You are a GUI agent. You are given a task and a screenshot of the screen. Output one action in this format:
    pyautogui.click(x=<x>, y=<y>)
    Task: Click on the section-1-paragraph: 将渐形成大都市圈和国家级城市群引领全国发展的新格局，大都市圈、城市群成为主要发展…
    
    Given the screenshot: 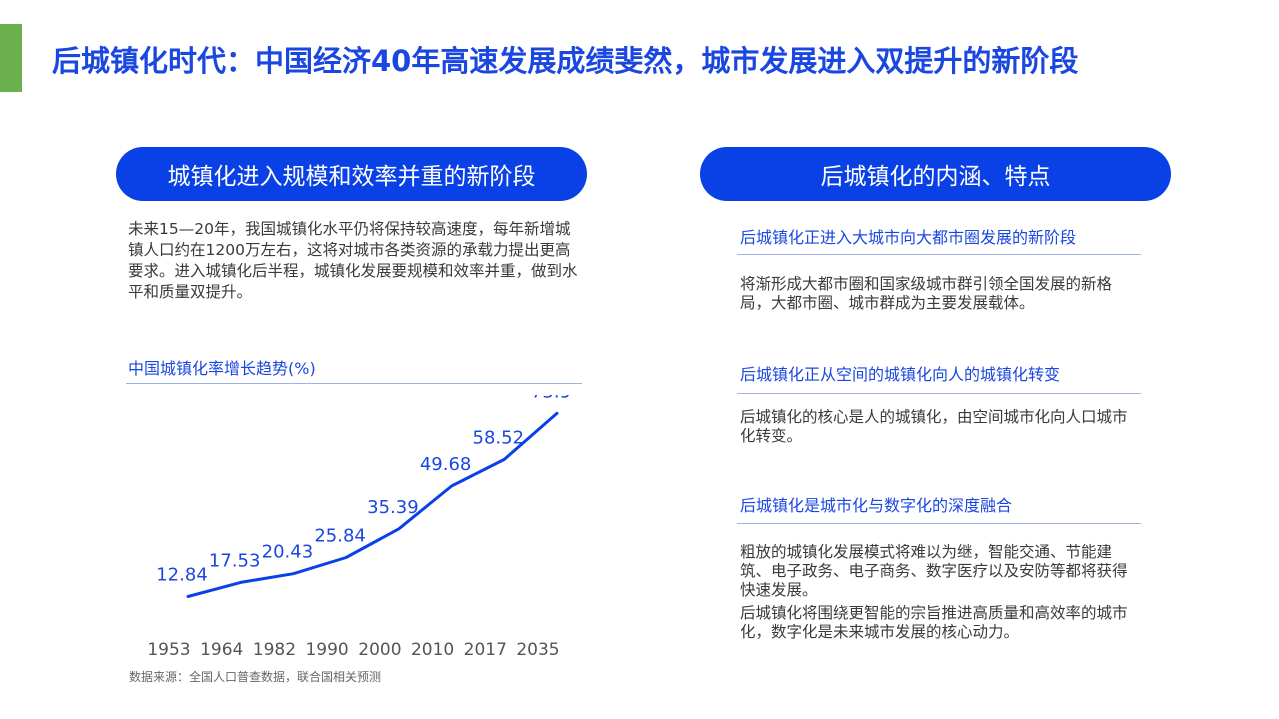 What is the action you would take?
    pyautogui.click(x=926, y=293)
    